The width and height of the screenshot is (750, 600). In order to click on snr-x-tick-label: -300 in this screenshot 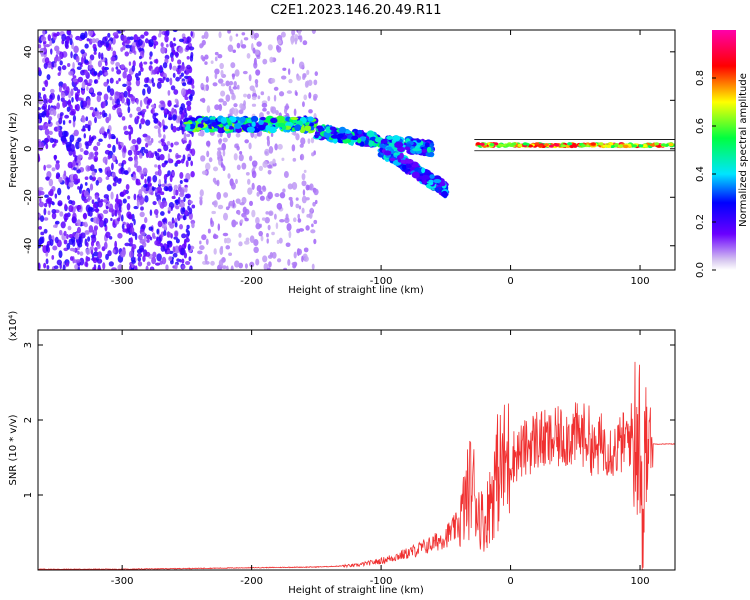, I will do `click(122, 581)`.